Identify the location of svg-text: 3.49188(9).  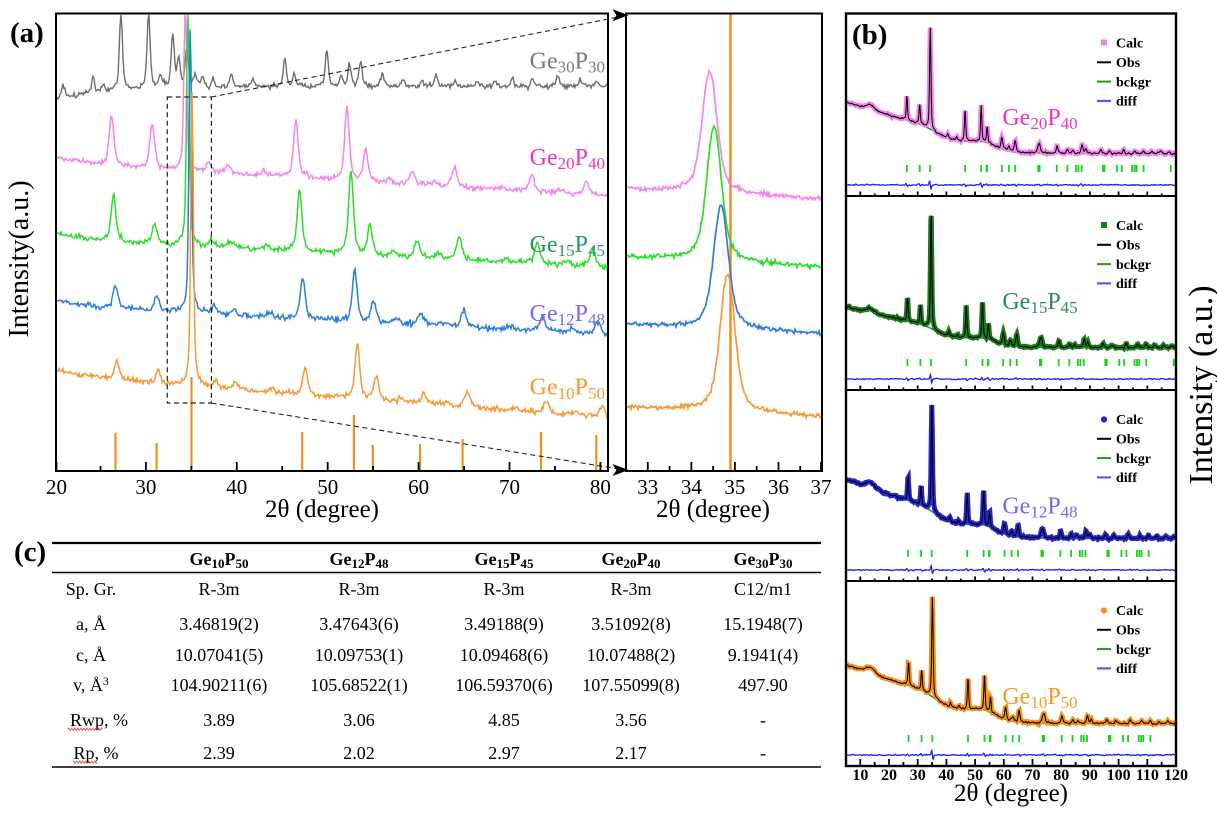
(504, 624).